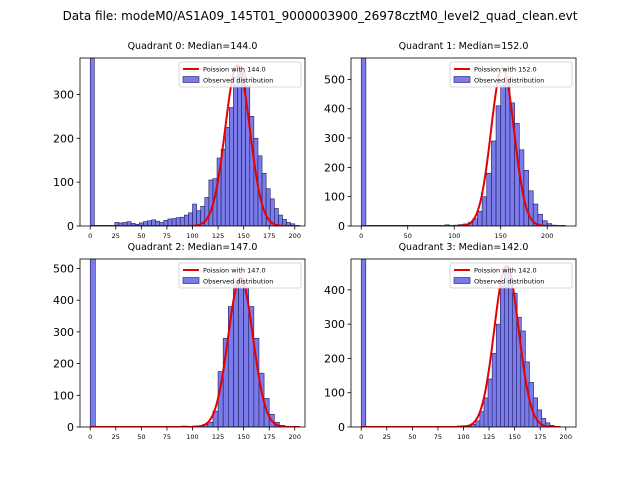 The width and height of the screenshot is (640, 480). I want to click on legend-line-label: Poission with 142.0, so click(505, 271).